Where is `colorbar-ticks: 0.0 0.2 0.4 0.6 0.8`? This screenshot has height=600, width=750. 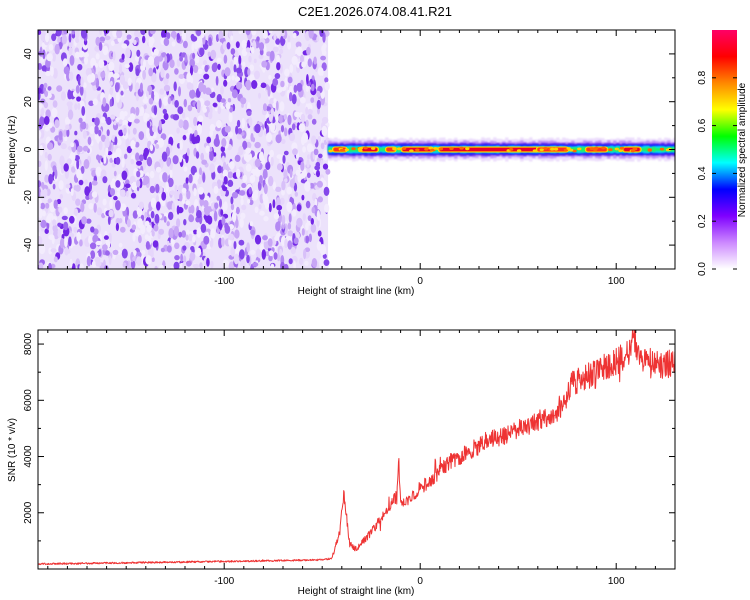
colorbar-ticks: 0.0 0.2 0.4 0.6 0.8 is located at coordinates (717, 173).